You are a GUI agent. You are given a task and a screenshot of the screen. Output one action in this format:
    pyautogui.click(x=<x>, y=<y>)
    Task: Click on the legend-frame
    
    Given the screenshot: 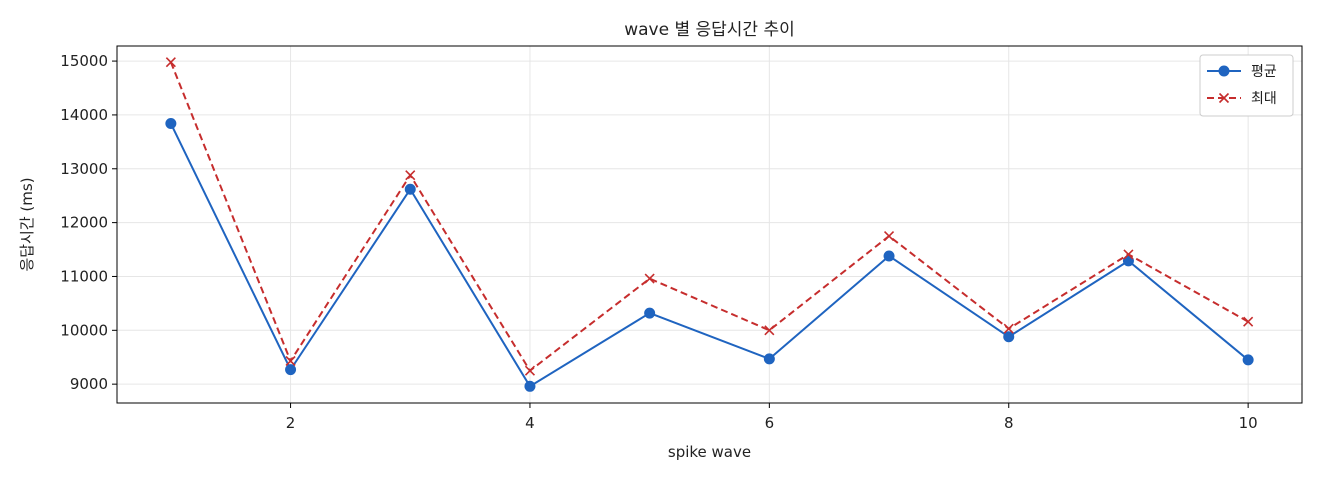 What is the action you would take?
    pyautogui.click(x=1246, y=85)
    